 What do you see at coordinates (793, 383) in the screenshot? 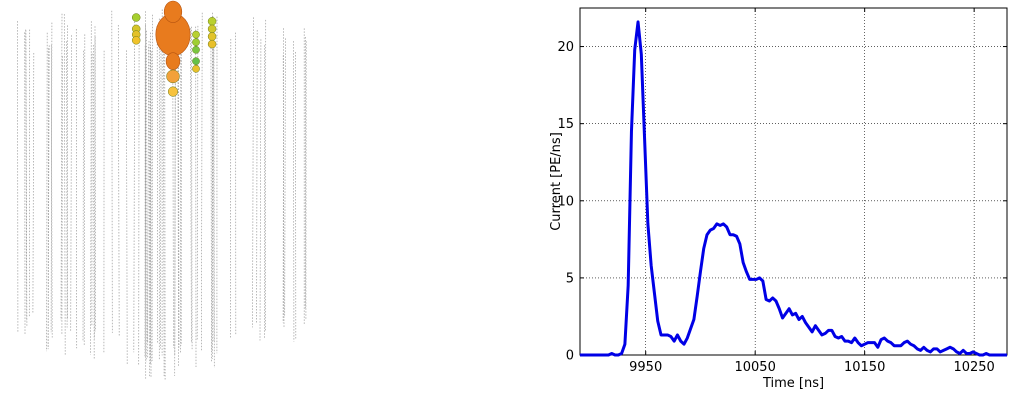
I see `x-axis-label: Time [ns]` at bounding box center [793, 383].